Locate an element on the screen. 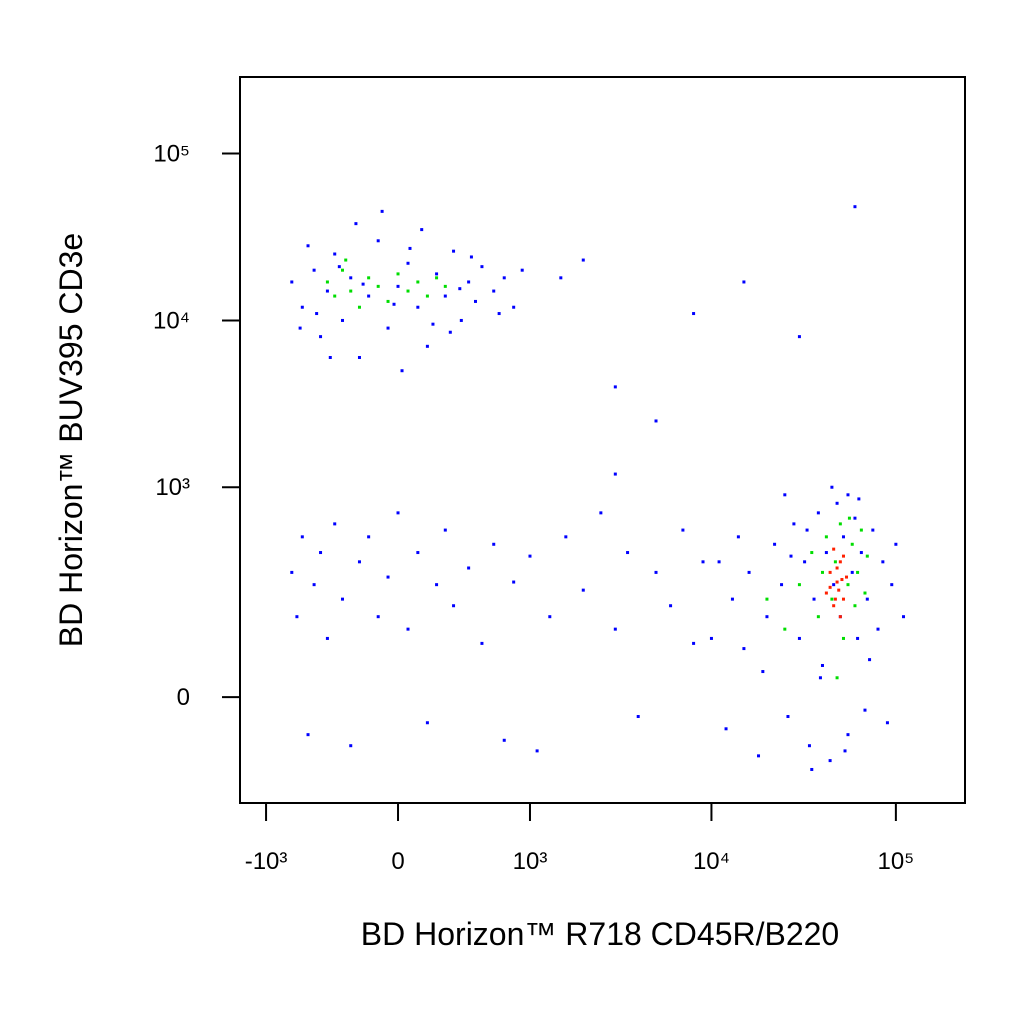 The height and width of the screenshot is (1029, 1024). y-tick-label: 10⁵ is located at coordinates (171, 153).